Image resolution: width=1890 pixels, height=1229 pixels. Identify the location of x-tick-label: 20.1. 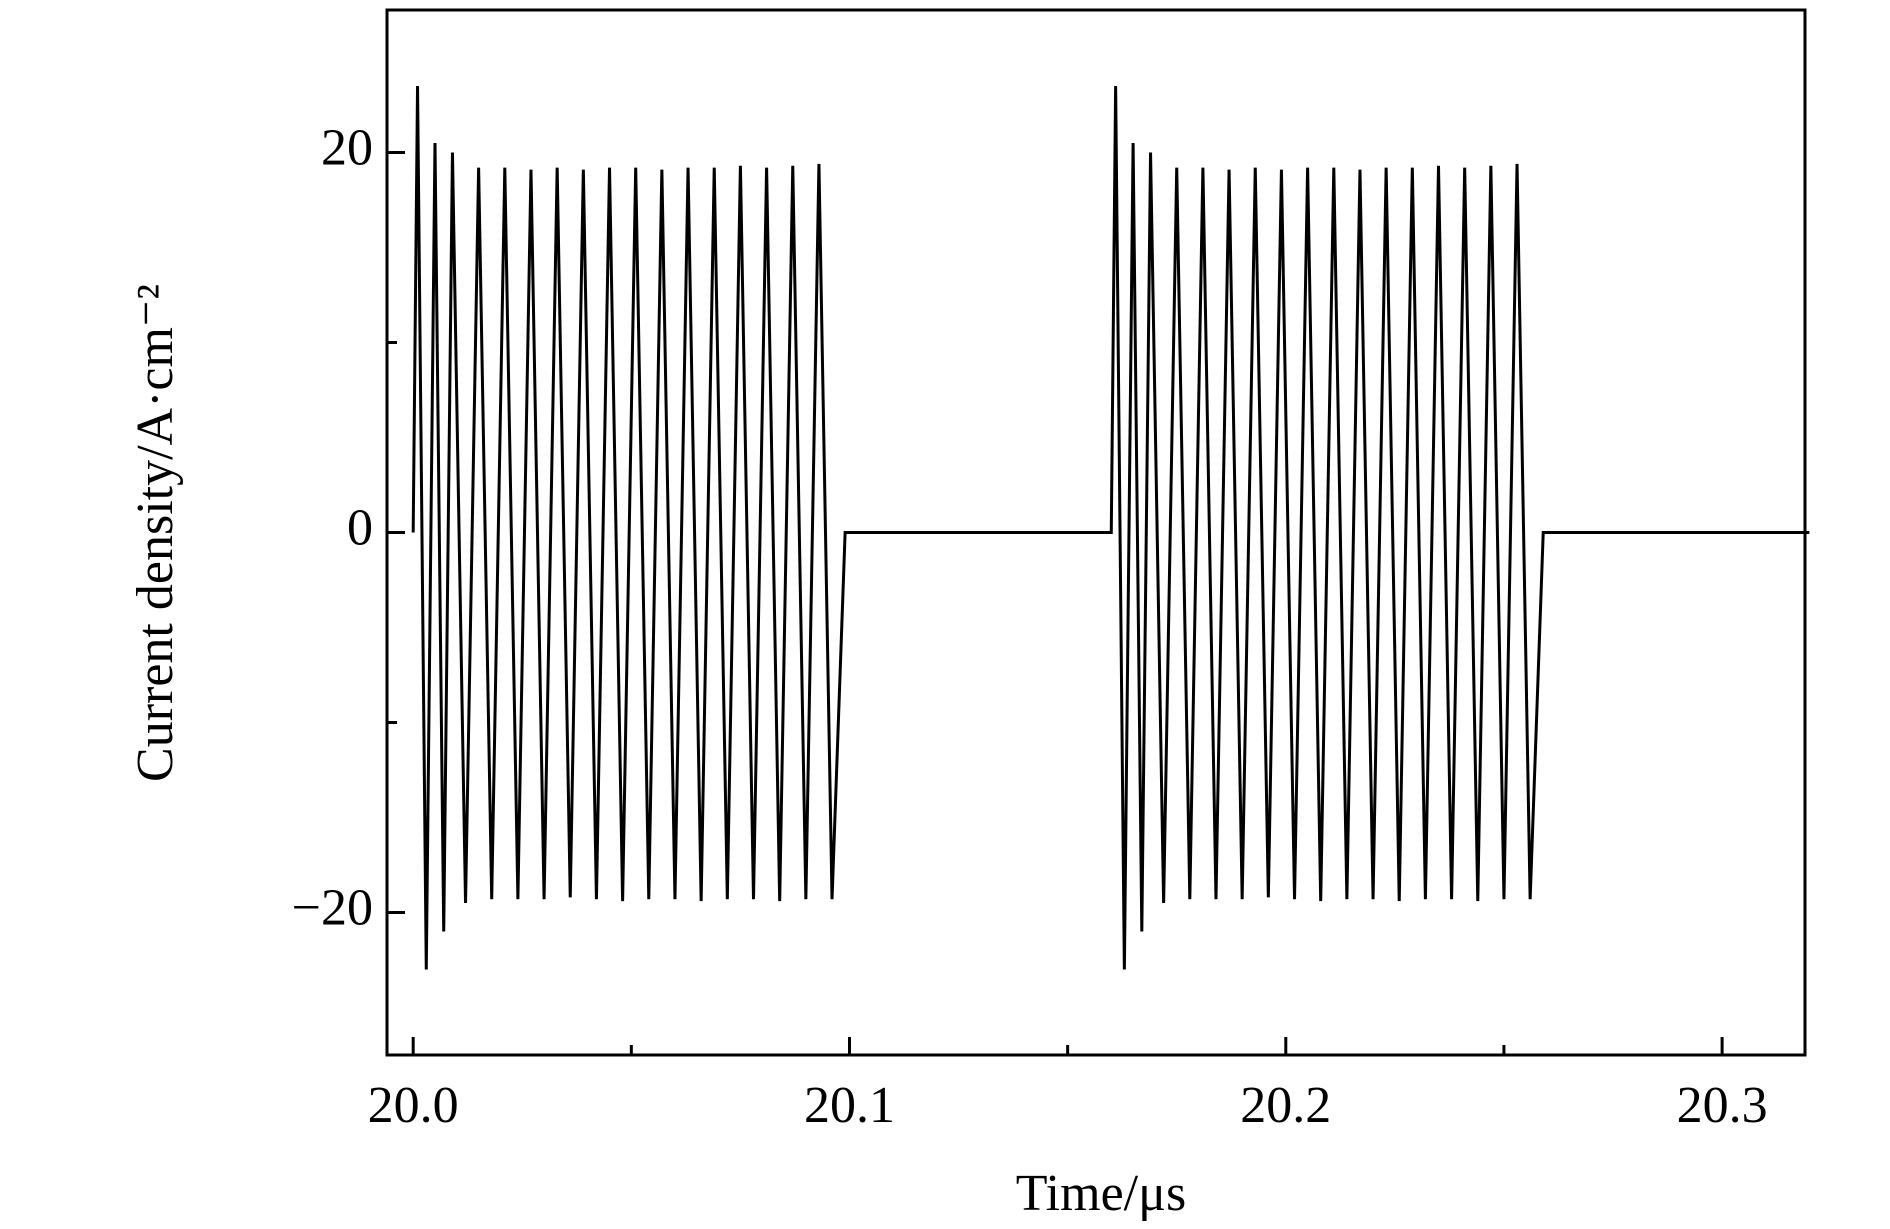
(849, 1105).